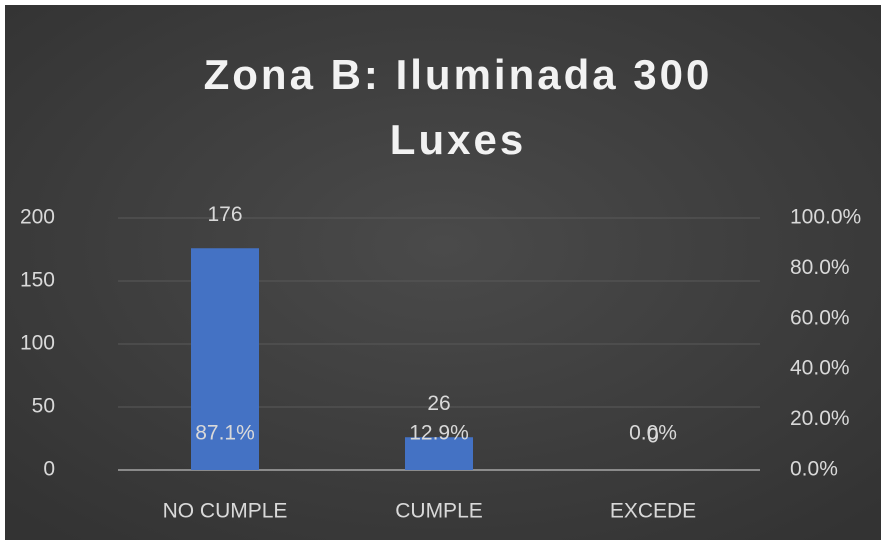  I want to click on y-tick-label: 150, so click(37, 280).